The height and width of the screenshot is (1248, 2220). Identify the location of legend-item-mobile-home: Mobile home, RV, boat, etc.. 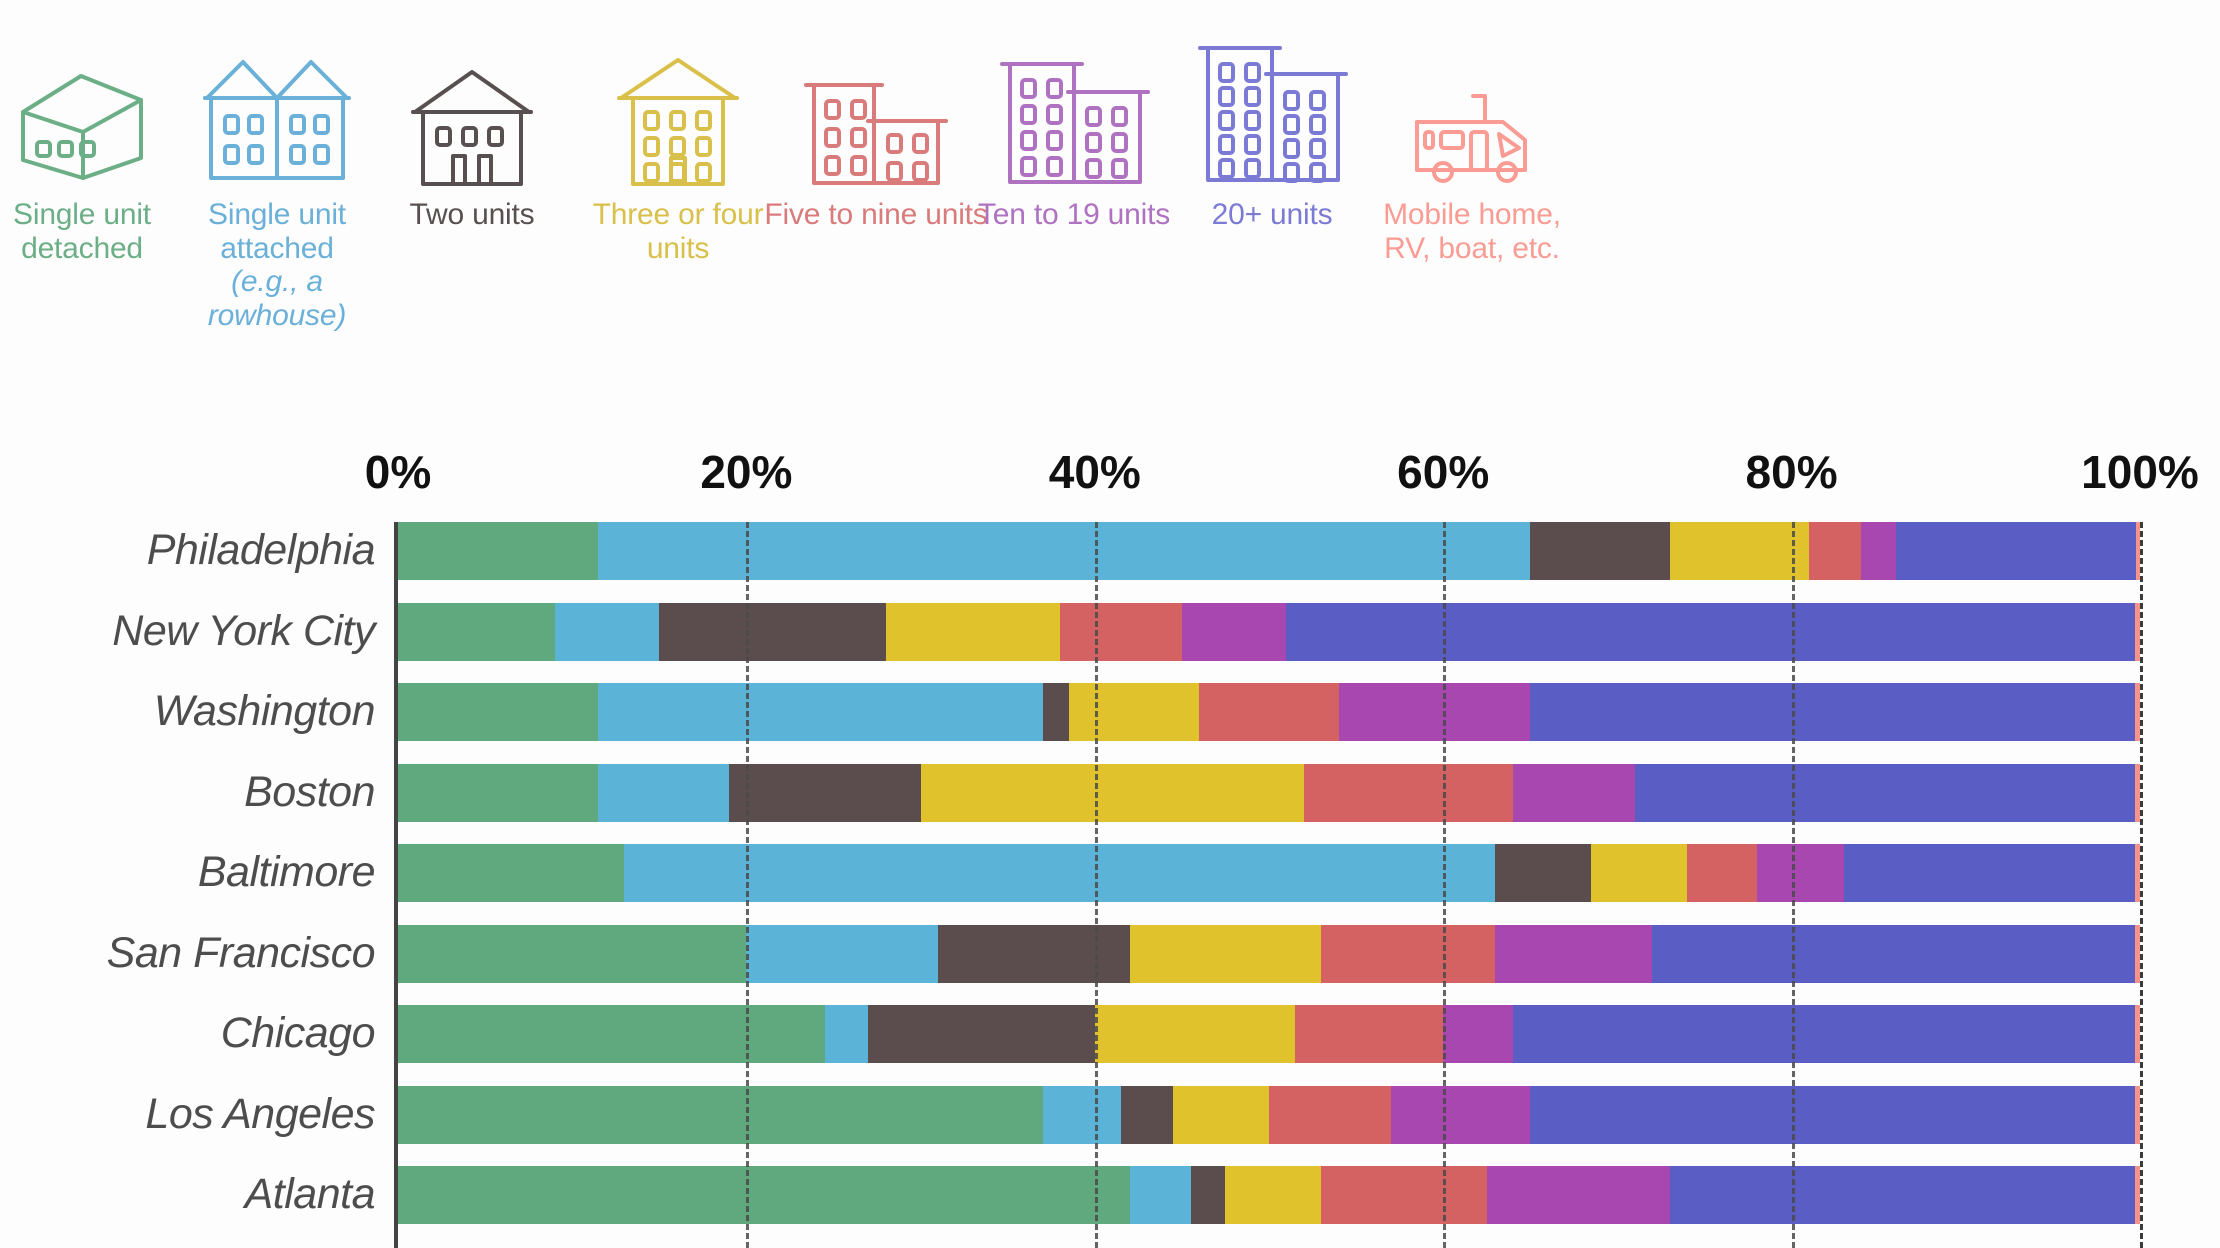
(1472, 132).